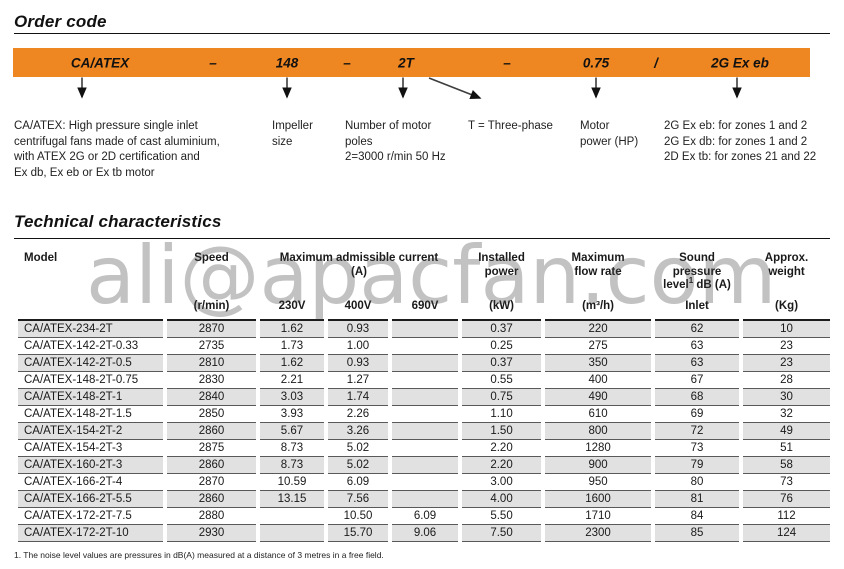 This screenshot has height=569, width=844. What do you see at coordinates (676, 285) in the screenshot?
I see `header-sound-level: level` at bounding box center [676, 285].